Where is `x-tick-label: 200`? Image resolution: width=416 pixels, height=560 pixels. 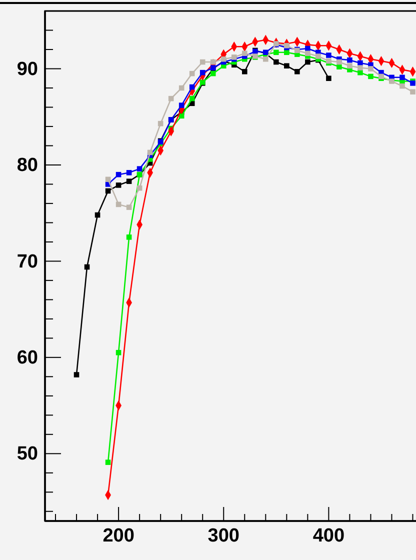
x-tick-label: 200 is located at coordinates (118, 535).